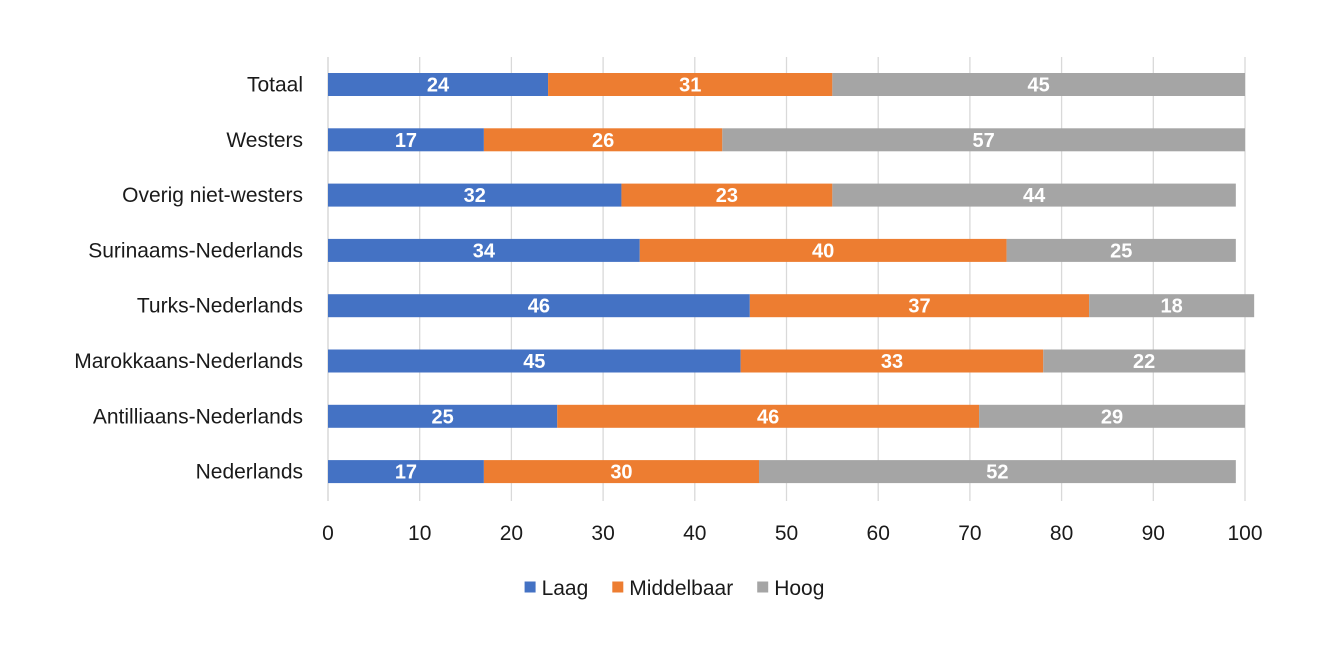 The image size is (1329, 672). What do you see at coordinates (212, 195) in the screenshot?
I see `category-label: Overig niet-westers` at bounding box center [212, 195].